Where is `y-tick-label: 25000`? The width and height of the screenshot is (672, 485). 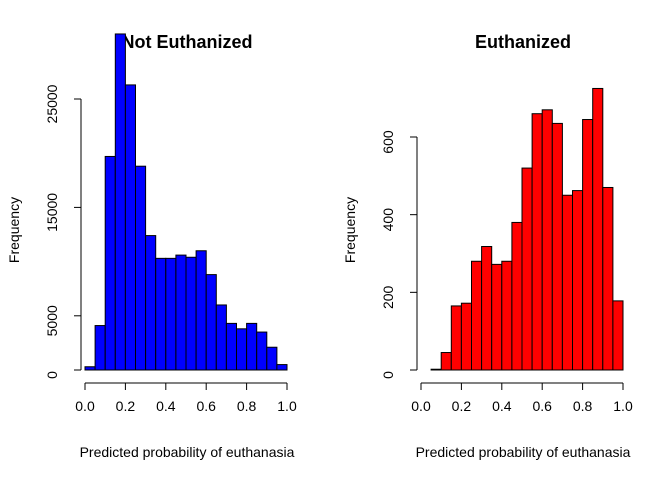 y-tick-label: 25000 is located at coordinates (52, 103).